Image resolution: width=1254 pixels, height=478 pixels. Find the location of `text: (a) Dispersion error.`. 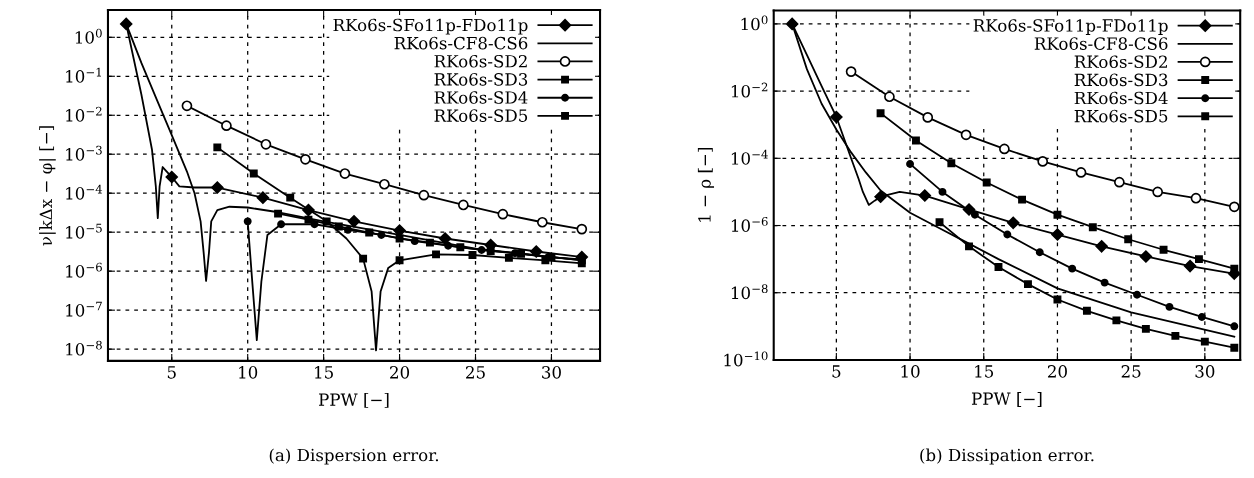

text: (a) Dispersion error. is located at coordinates (354, 456).